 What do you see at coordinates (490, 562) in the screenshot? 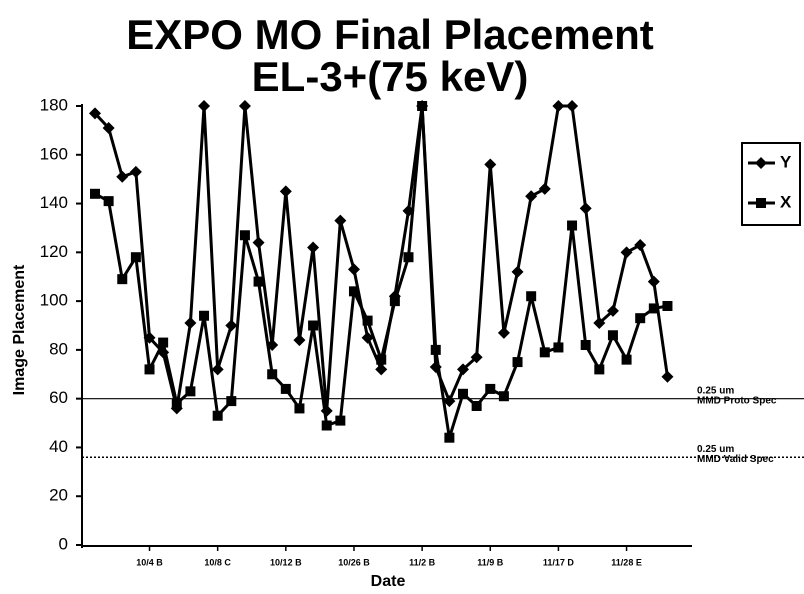
I see `x-tick-label: 11/9 B` at bounding box center [490, 562].